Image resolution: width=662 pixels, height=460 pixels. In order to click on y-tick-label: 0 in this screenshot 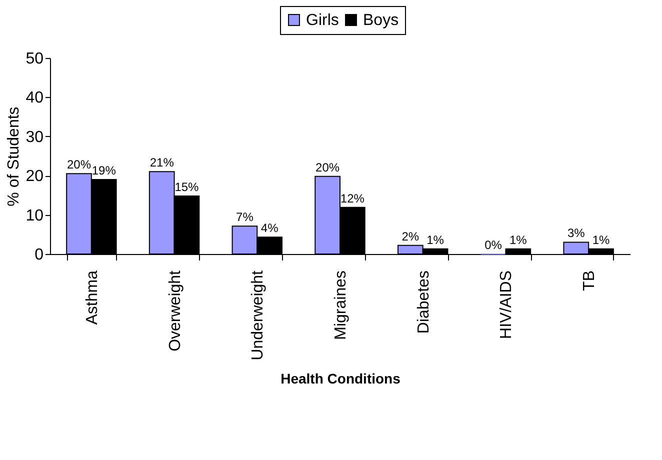, I will do `click(39, 255)`.